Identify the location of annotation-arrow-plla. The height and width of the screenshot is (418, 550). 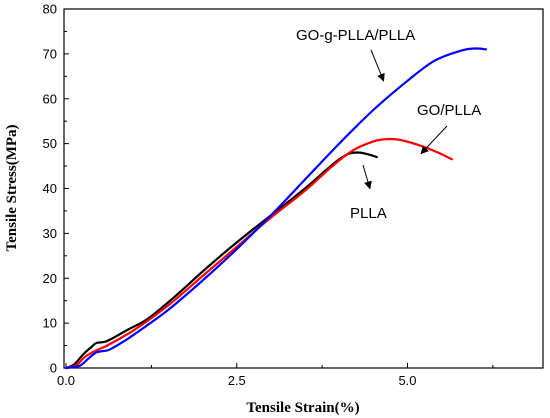
(367, 177).